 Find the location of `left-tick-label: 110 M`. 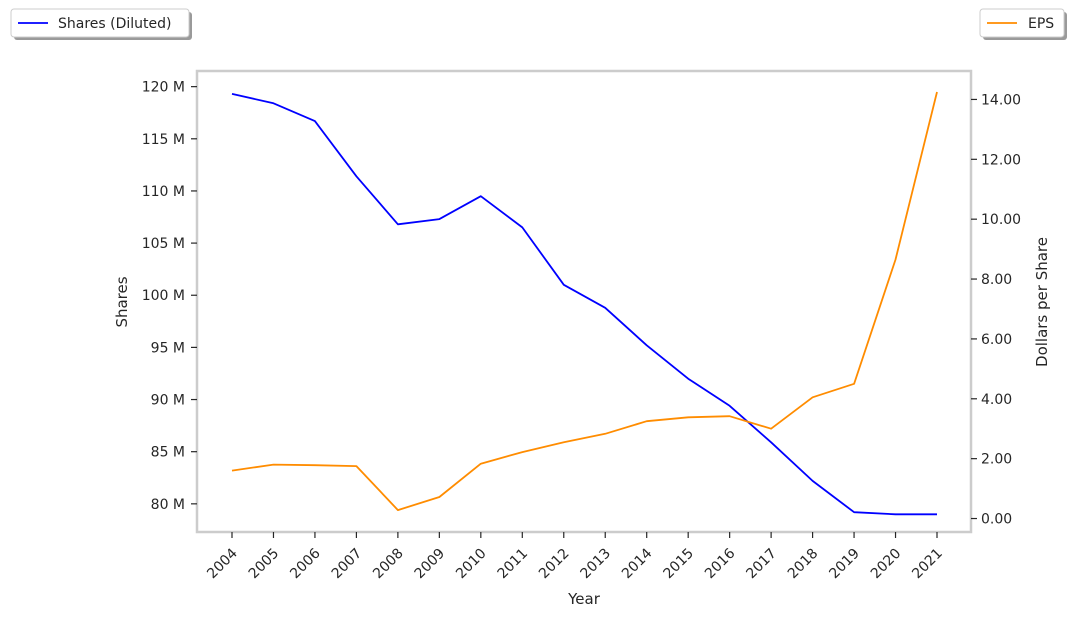

left-tick-label: 110 M is located at coordinates (163, 192).